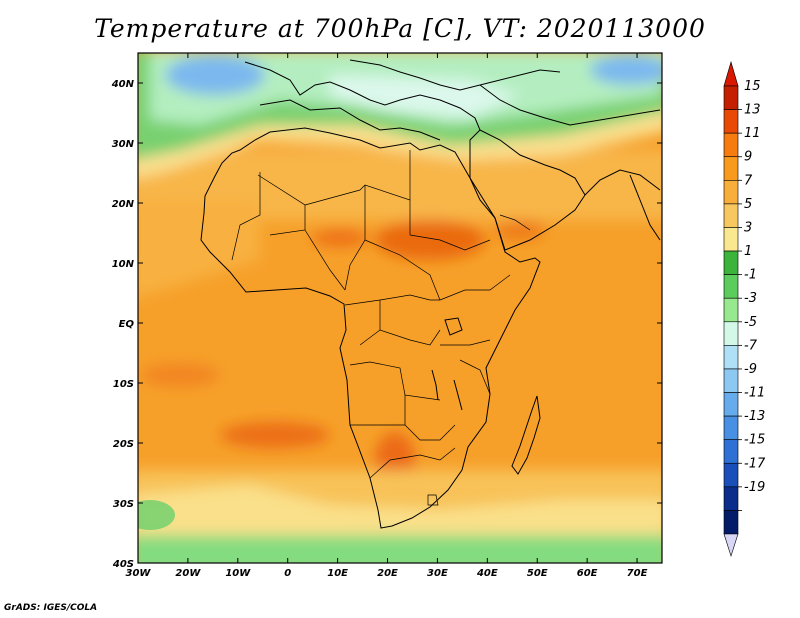  Describe the element at coordinates (755, 463) in the screenshot. I see `colorbar-label: -17` at that location.